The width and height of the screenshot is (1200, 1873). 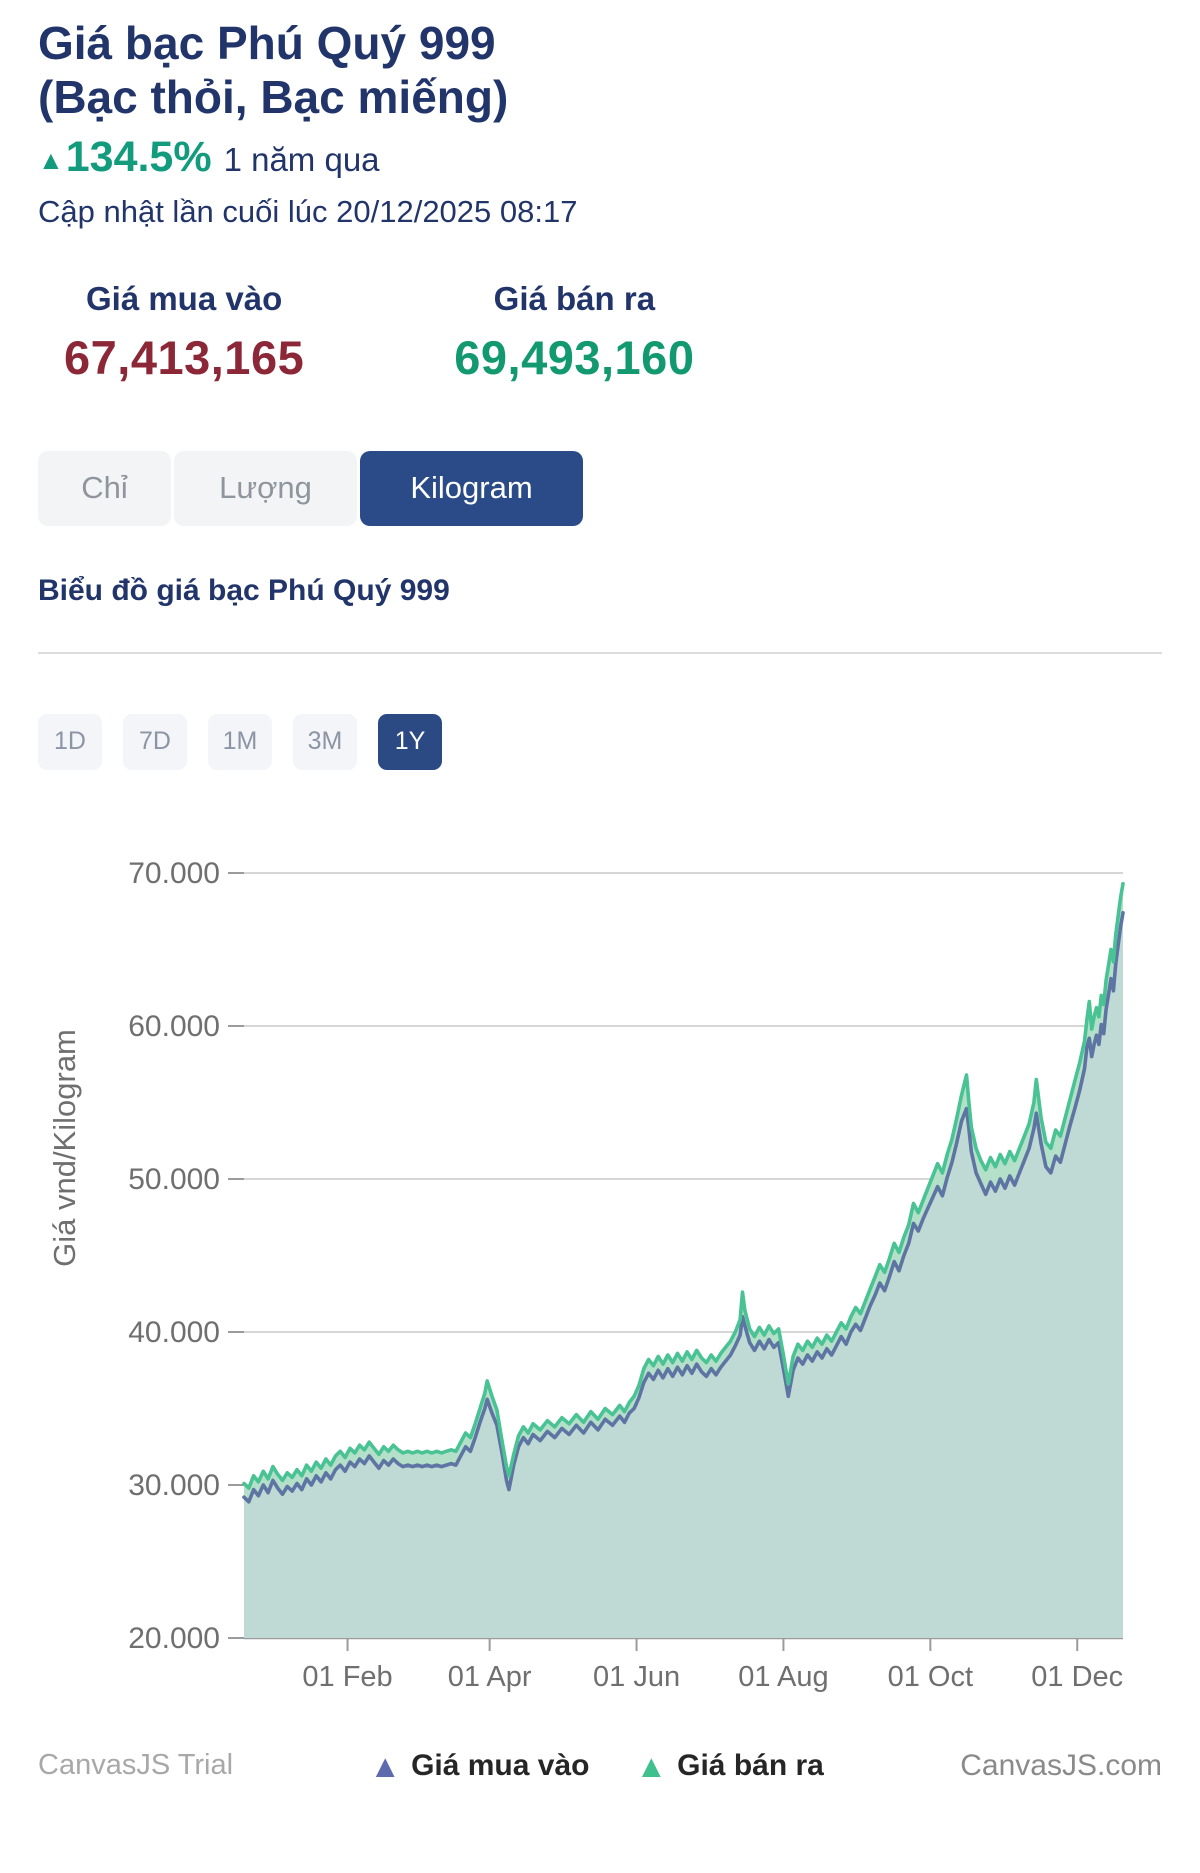 I want to click on range-button-1d: 1D, so click(x=70, y=741).